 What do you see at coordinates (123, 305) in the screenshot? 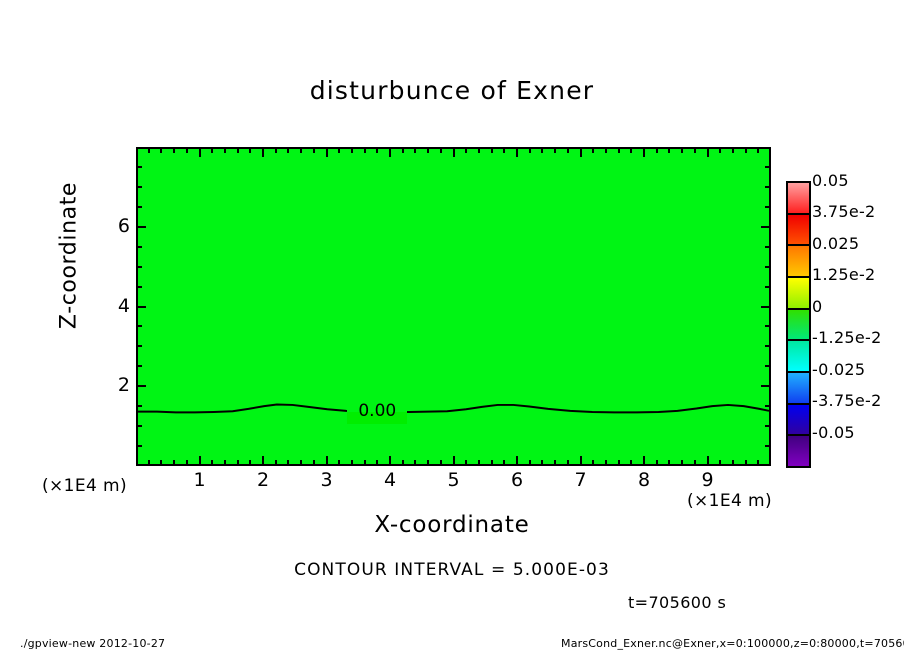
I see `y-tick-label: 4` at bounding box center [123, 305].